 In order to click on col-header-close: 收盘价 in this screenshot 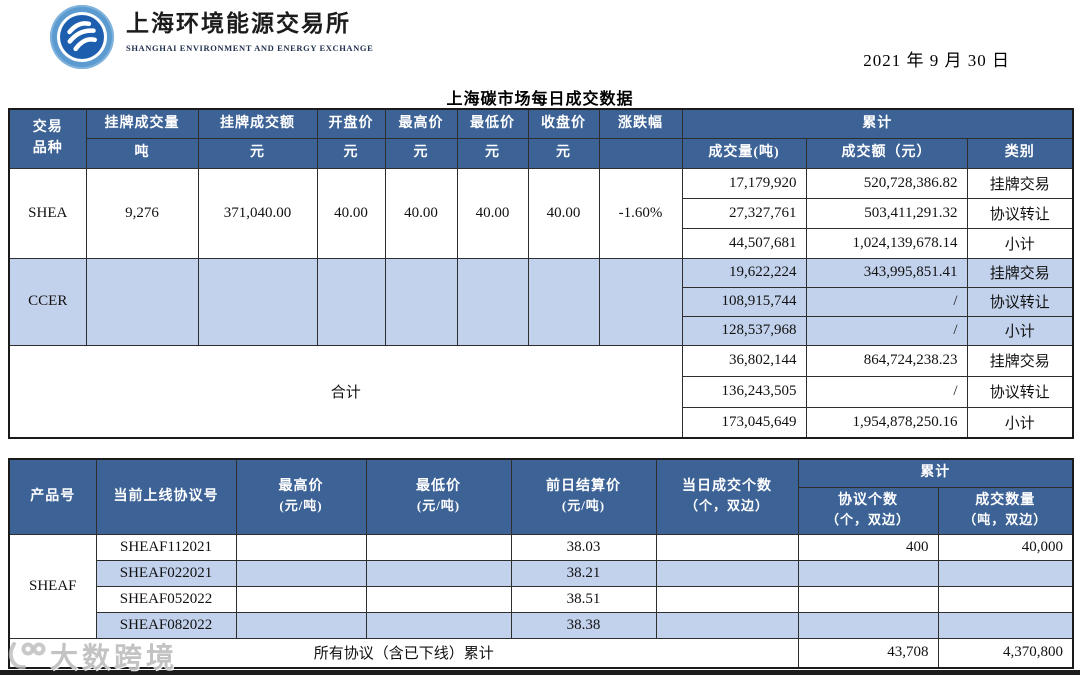, I will do `click(563, 123)`.